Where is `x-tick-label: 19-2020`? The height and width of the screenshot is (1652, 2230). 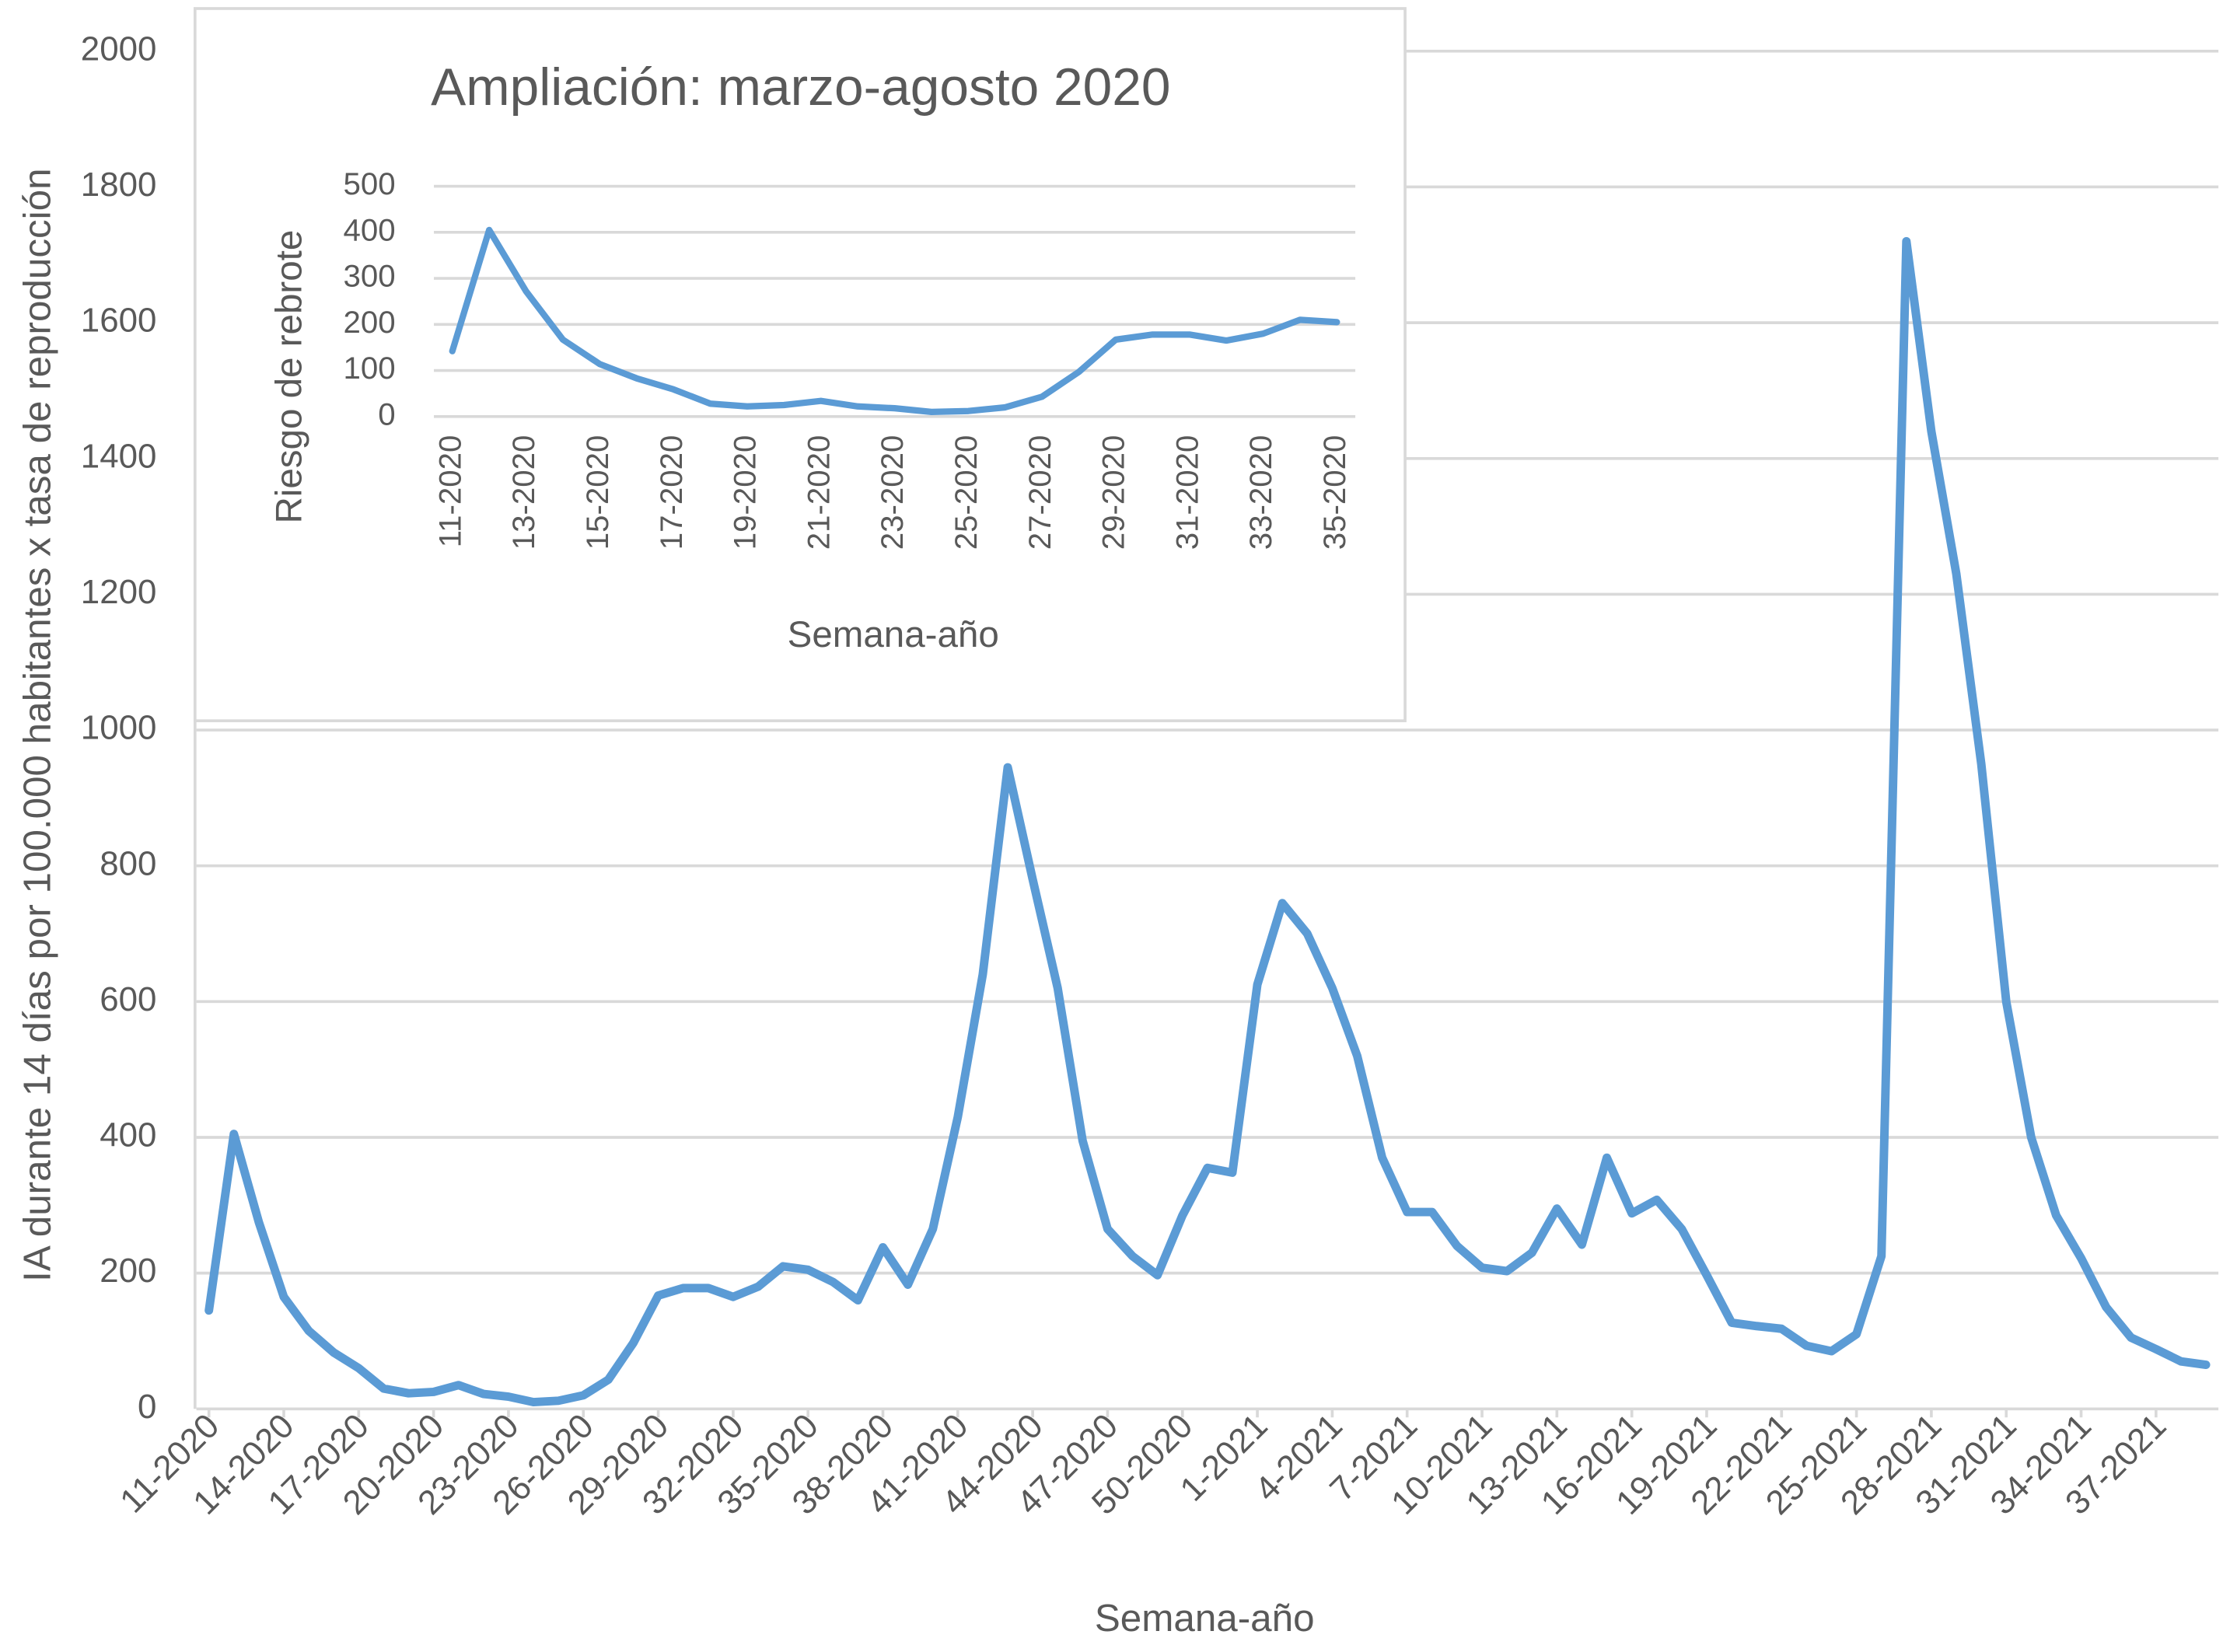
x-tick-label: 19-2020 is located at coordinates (745, 492).